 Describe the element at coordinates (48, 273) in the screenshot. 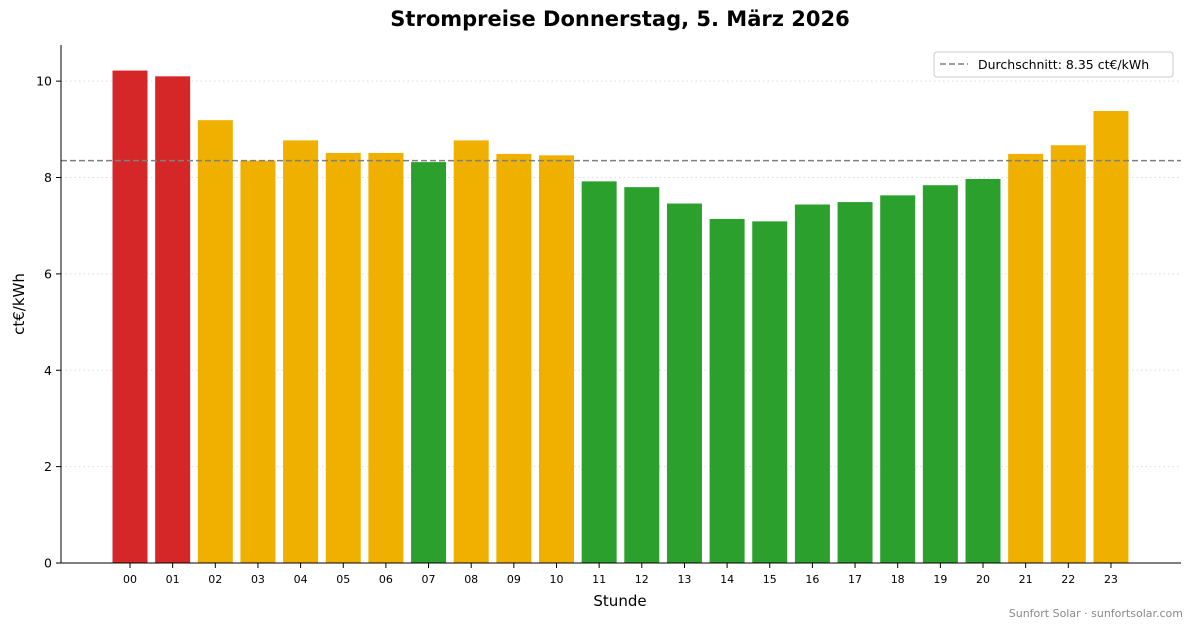

I see `y-tick-label: 6` at that location.